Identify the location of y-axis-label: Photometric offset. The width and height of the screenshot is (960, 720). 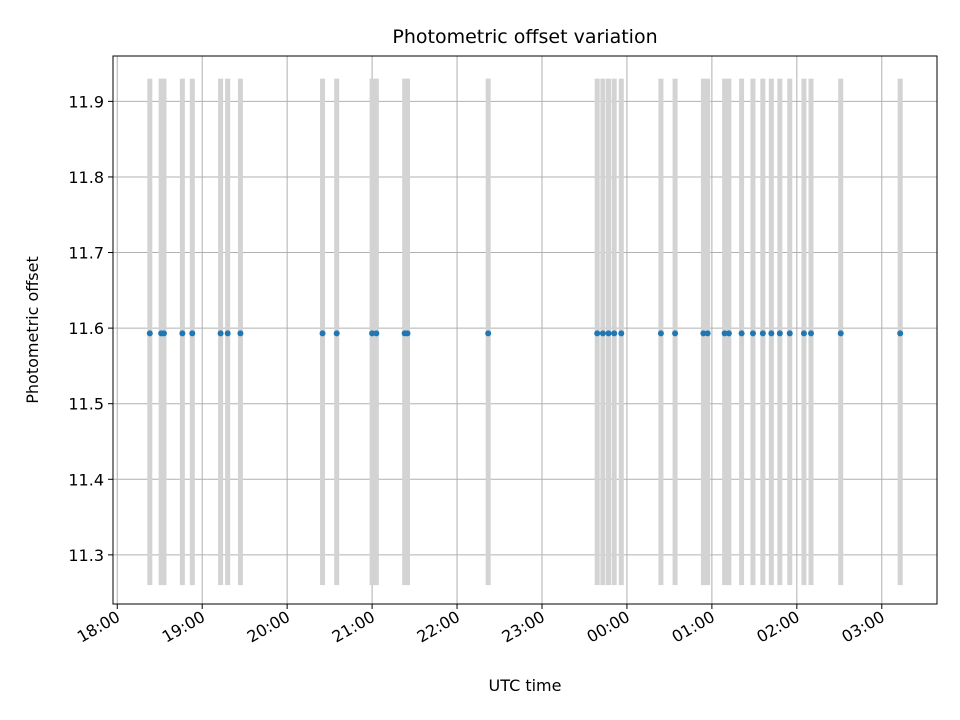
(32, 330).